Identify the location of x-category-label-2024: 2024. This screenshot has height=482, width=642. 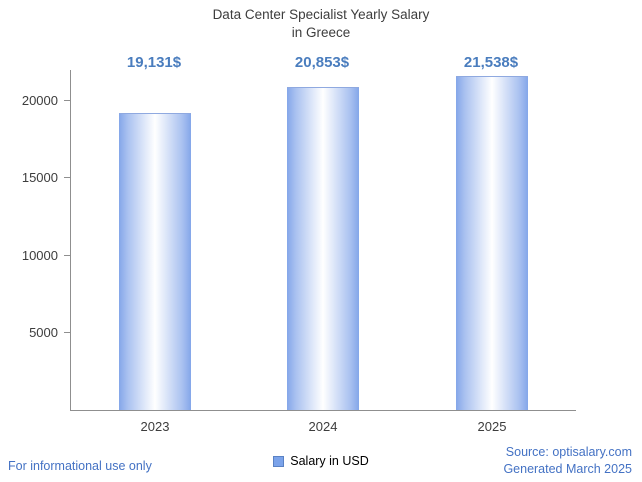
(323, 426).